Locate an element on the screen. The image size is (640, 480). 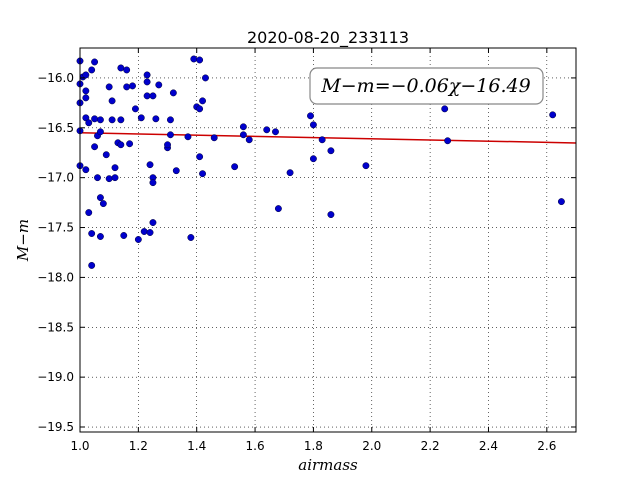
x-tick-label: 2.6 is located at coordinates (546, 446).